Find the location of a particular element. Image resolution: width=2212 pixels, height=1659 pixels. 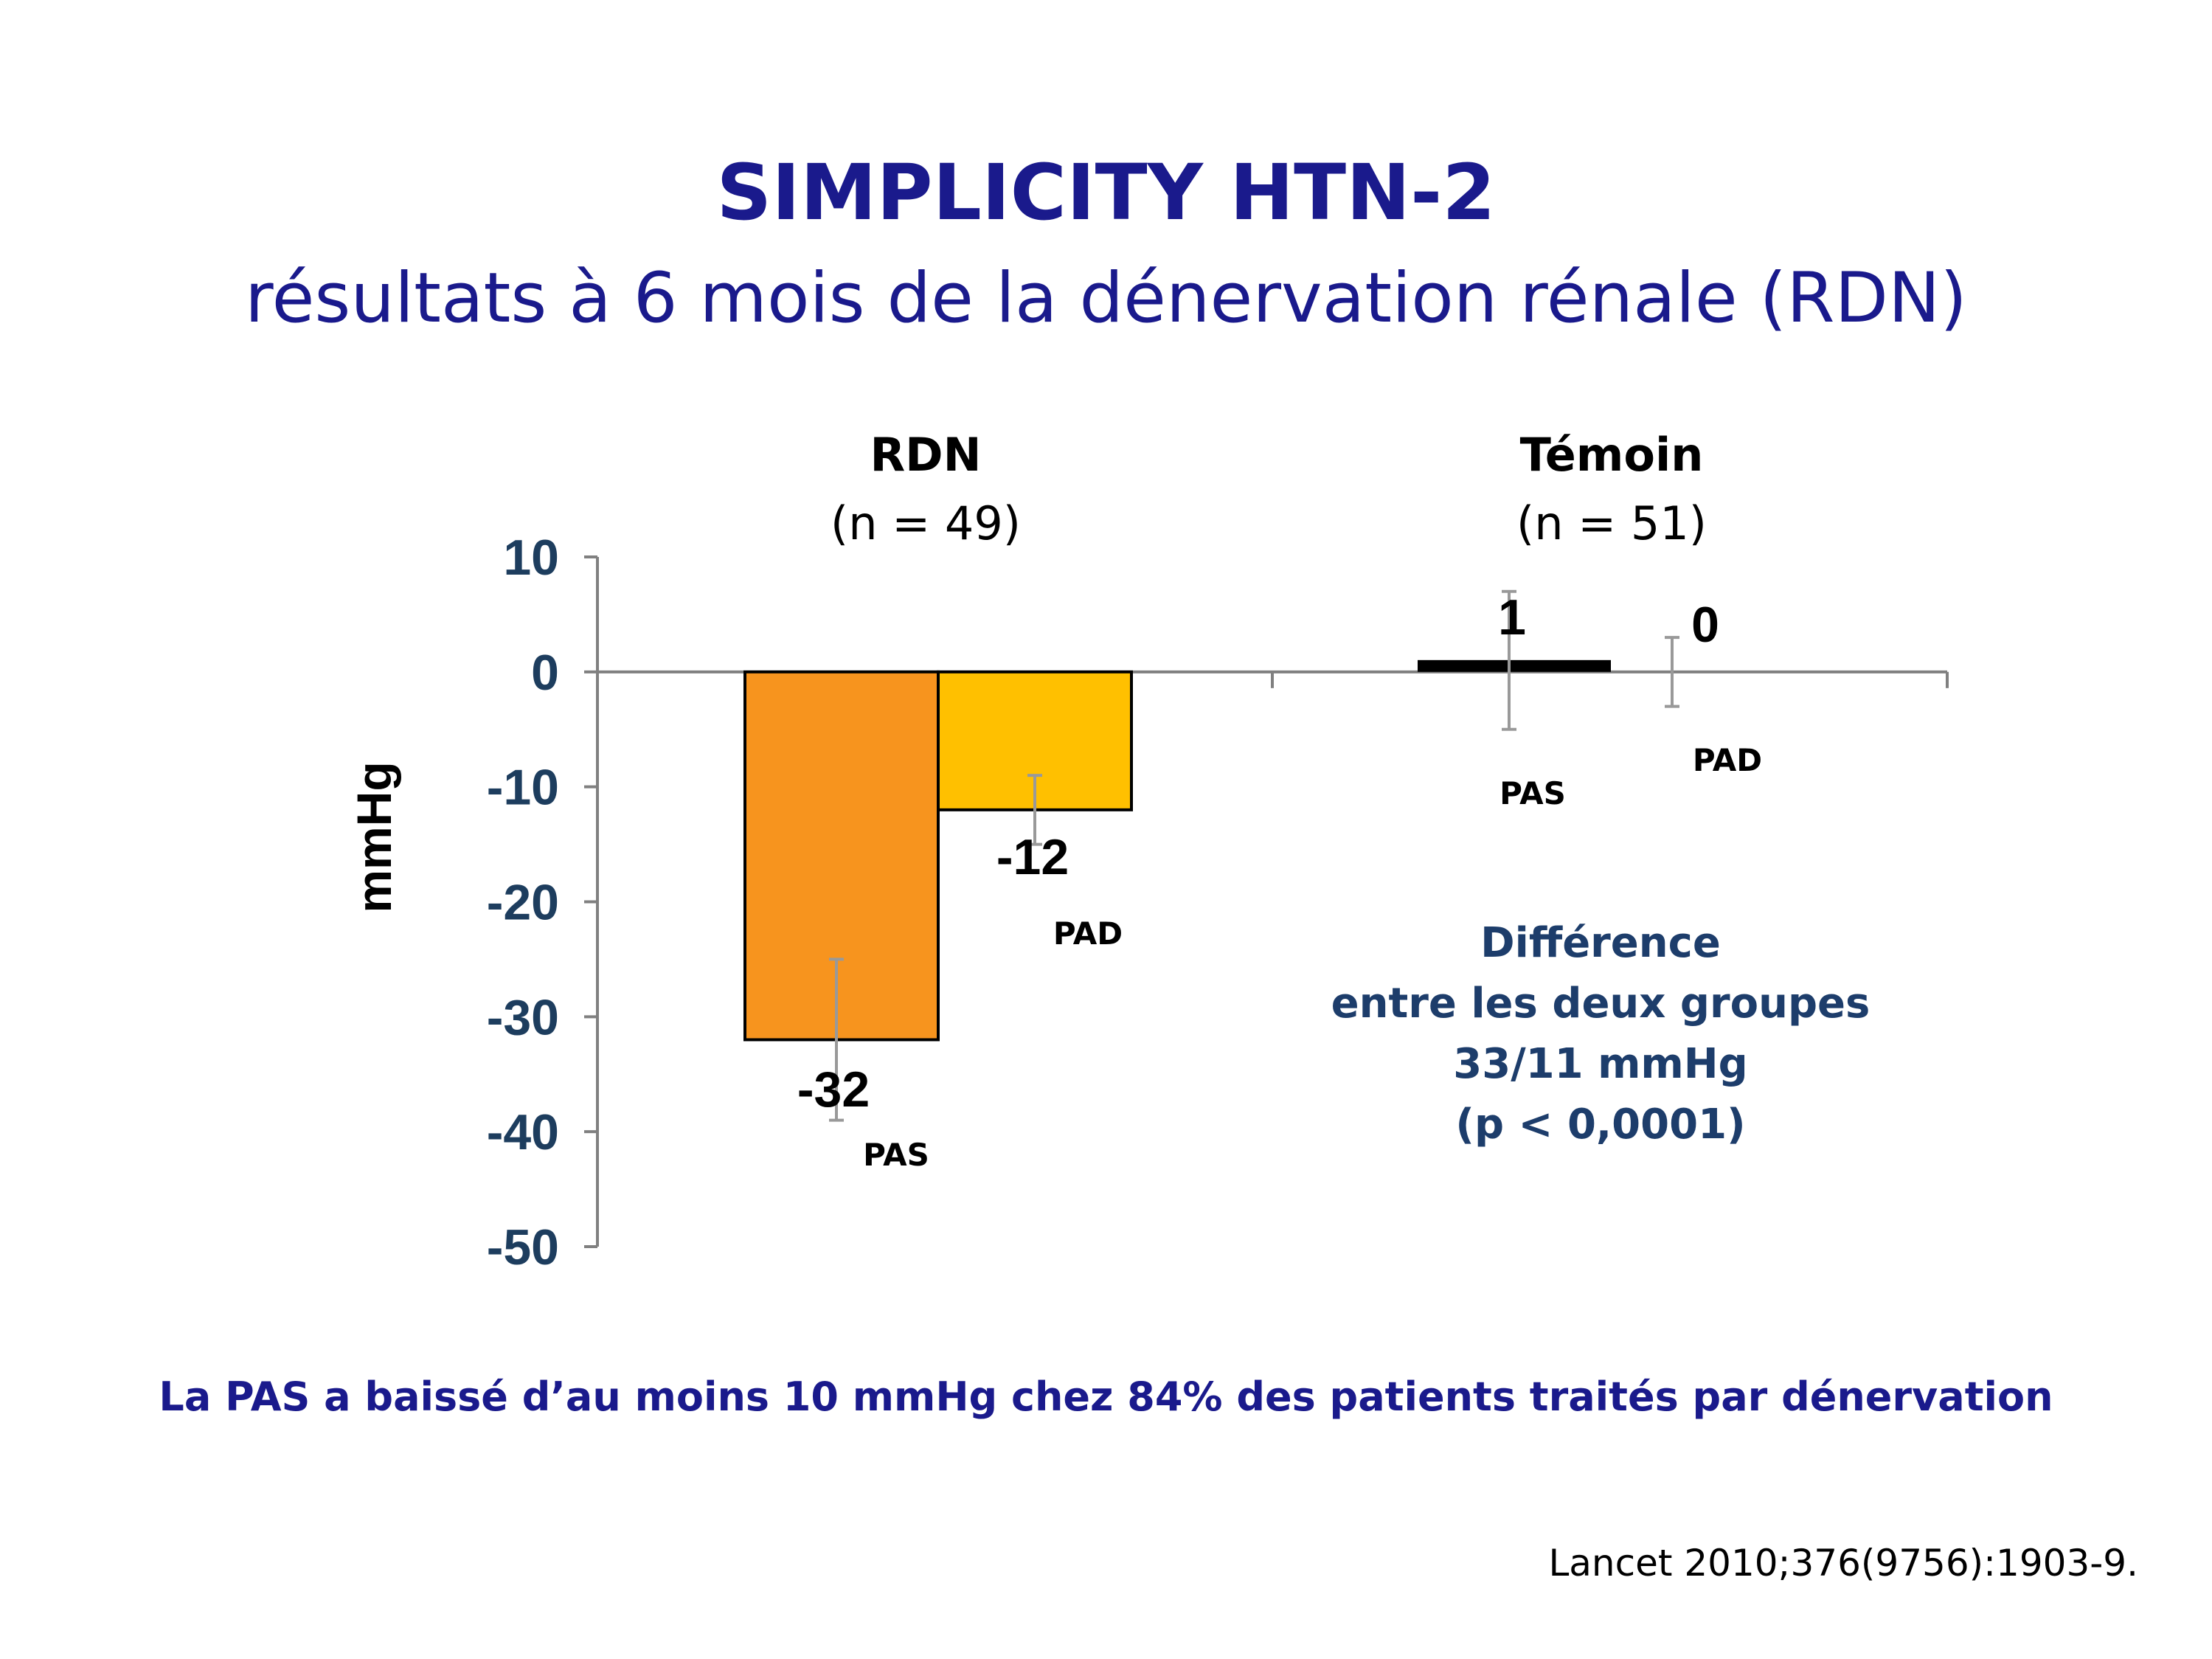

y-tick-label: -30 is located at coordinates (523, 1017).